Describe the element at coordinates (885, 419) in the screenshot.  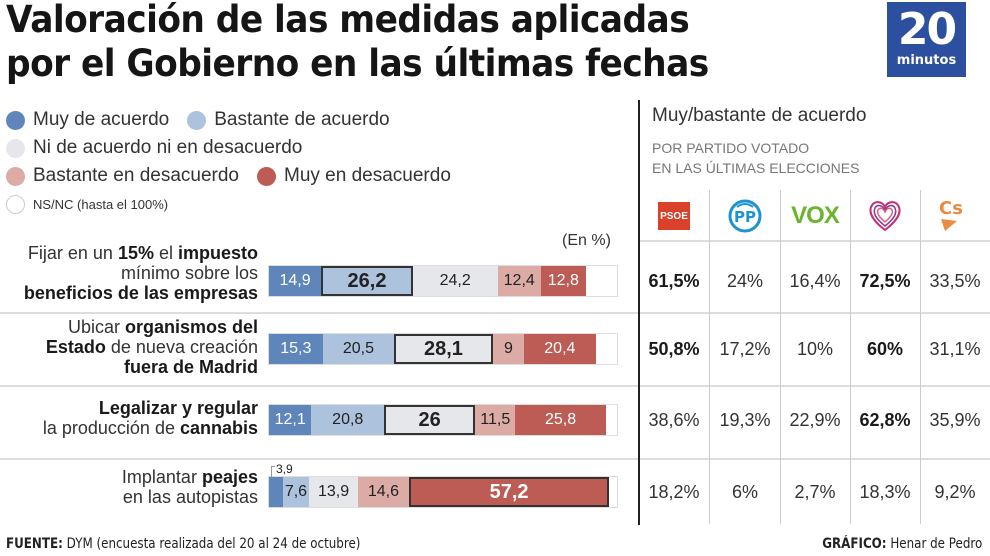
I see `party-value-cell: 62,8%` at that location.